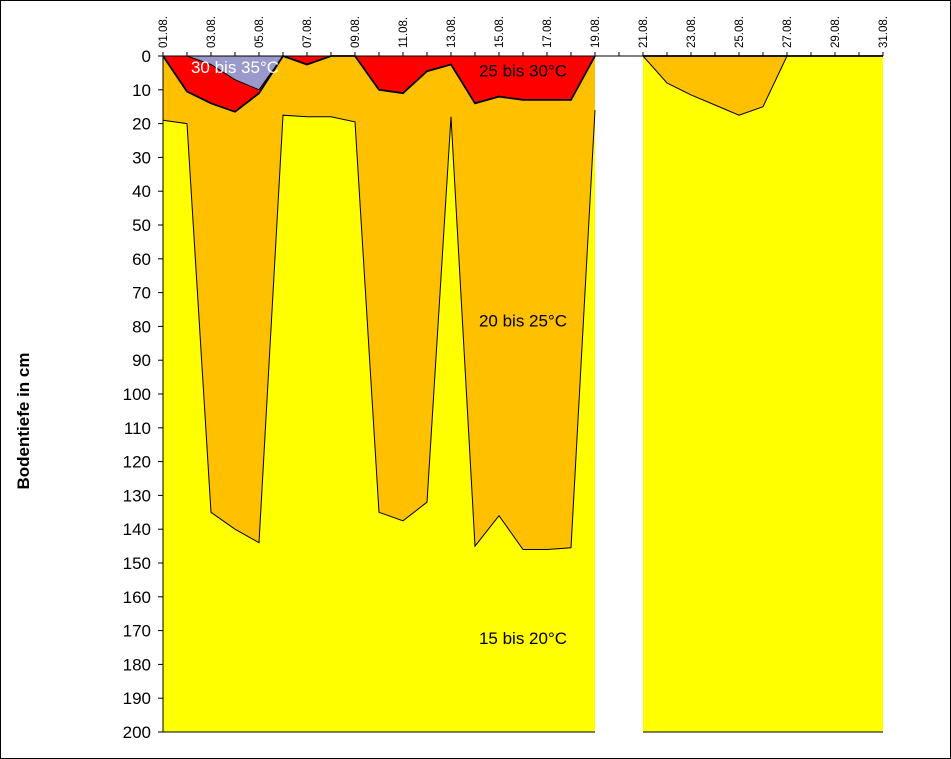 This screenshot has height=759, width=951. Describe the element at coordinates (137, 529) in the screenshot. I see `y-tick-label-14: 140` at that location.